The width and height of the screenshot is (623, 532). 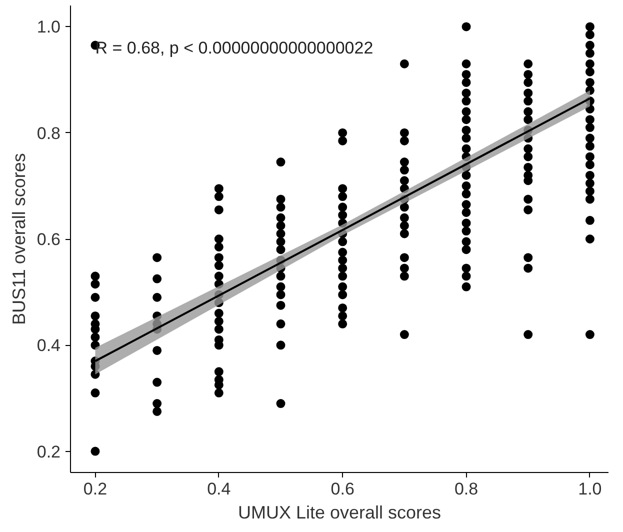 I want to click on x-tick-label: 0.2, so click(x=95, y=489).